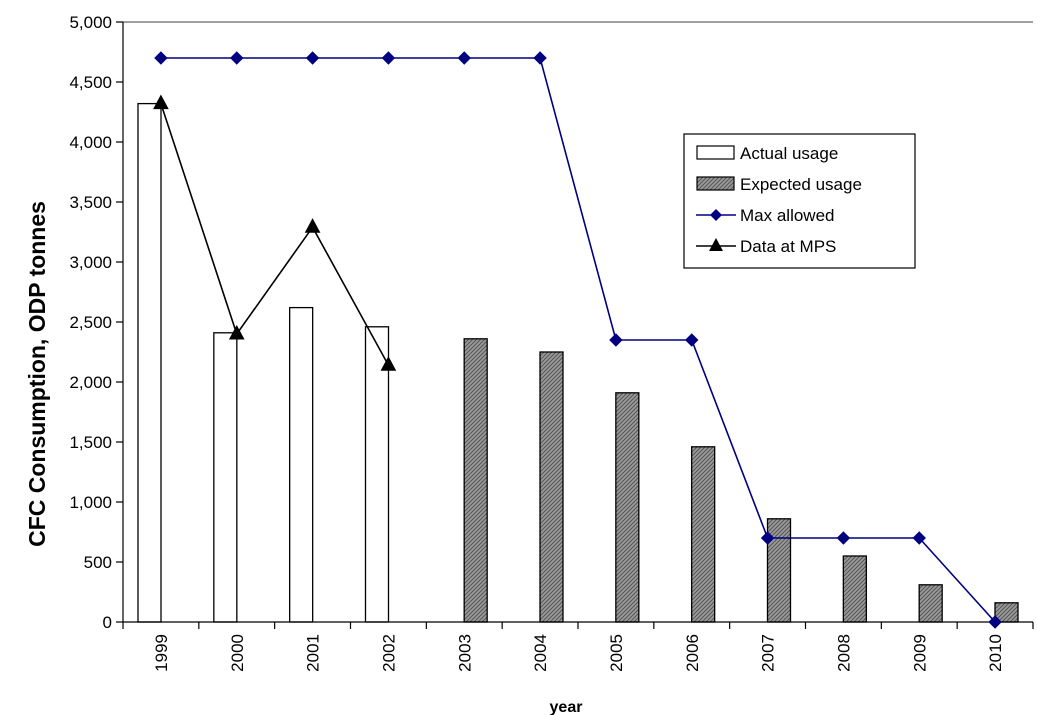 The width and height of the screenshot is (1037, 715). What do you see at coordinates (692, 653) in the screenshot?
I see `x-tick-label: 2006` at bounding box center [692, 653].